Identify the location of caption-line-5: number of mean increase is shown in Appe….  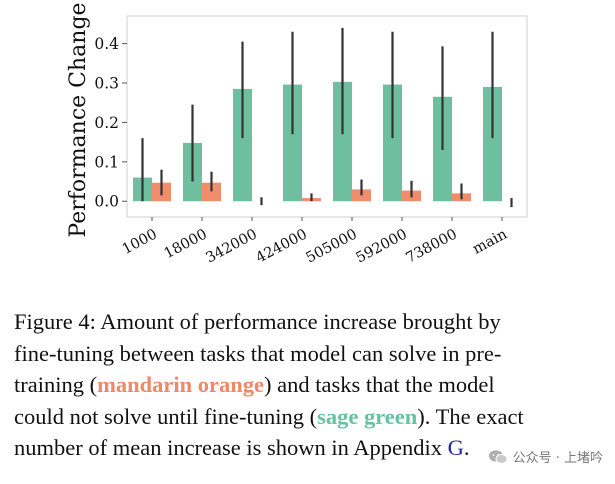
(309, 448).